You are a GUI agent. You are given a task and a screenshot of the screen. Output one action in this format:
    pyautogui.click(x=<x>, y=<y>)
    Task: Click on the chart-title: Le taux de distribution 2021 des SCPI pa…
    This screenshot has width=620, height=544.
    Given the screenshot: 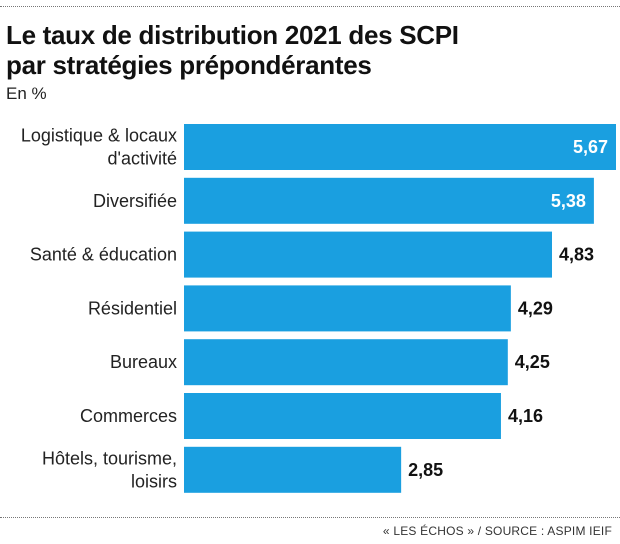 What is the action you would take?
    pyautogui.click(x=306, y=50)
    